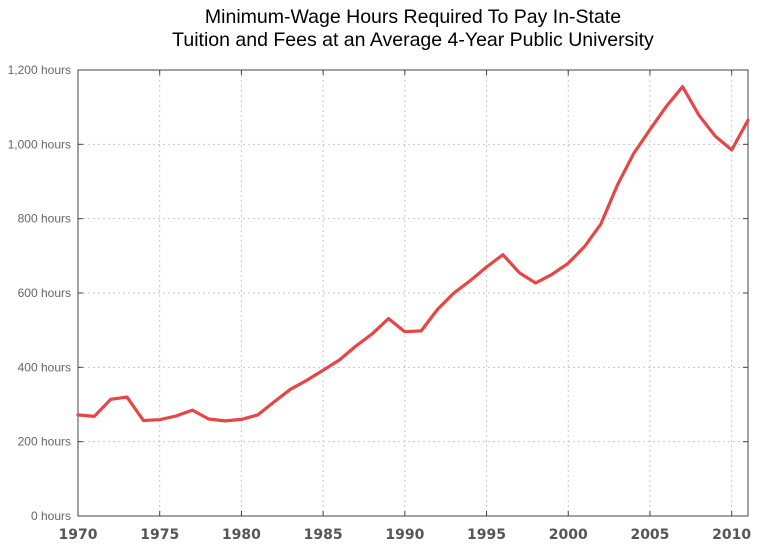 This screenshot has width=757, height=546. Describe the element at coordinates (51, 516) in the screenshot. I see `y-tick-label: 0 hours` at that location.